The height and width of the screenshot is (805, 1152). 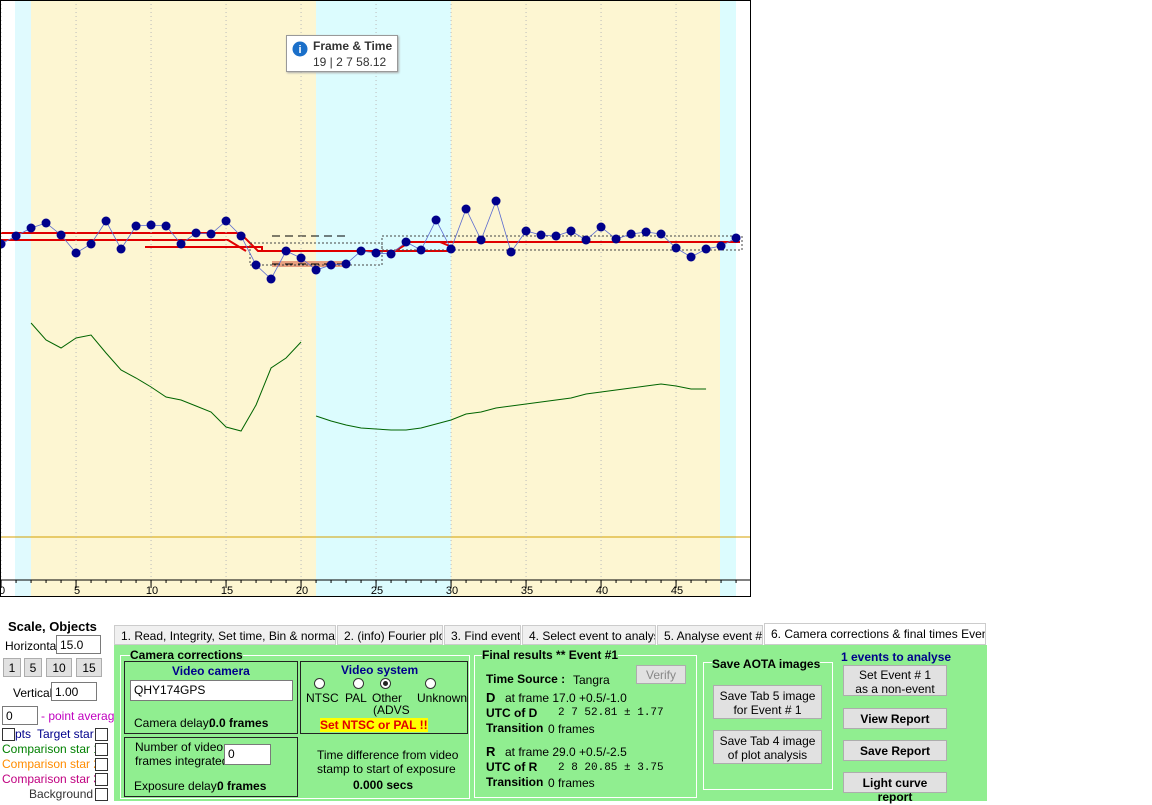 I want to click on button: Save Tab 5 image for Event # 1, so click(x=767, y=702).